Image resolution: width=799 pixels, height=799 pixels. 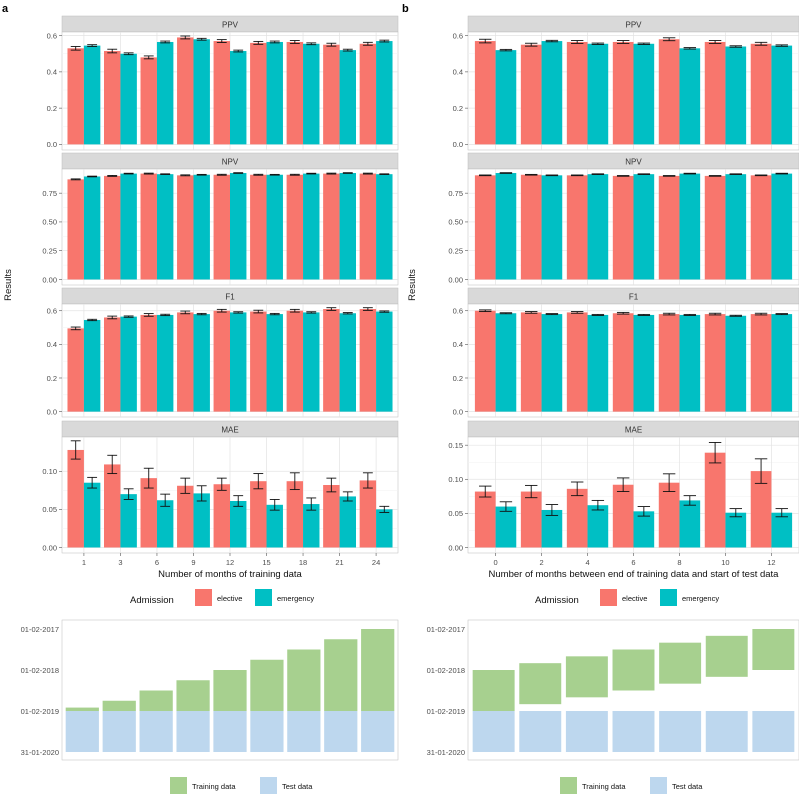 I want to click on facet-a-mae-ytick-label: 0.10, so click(x=49, y=471).